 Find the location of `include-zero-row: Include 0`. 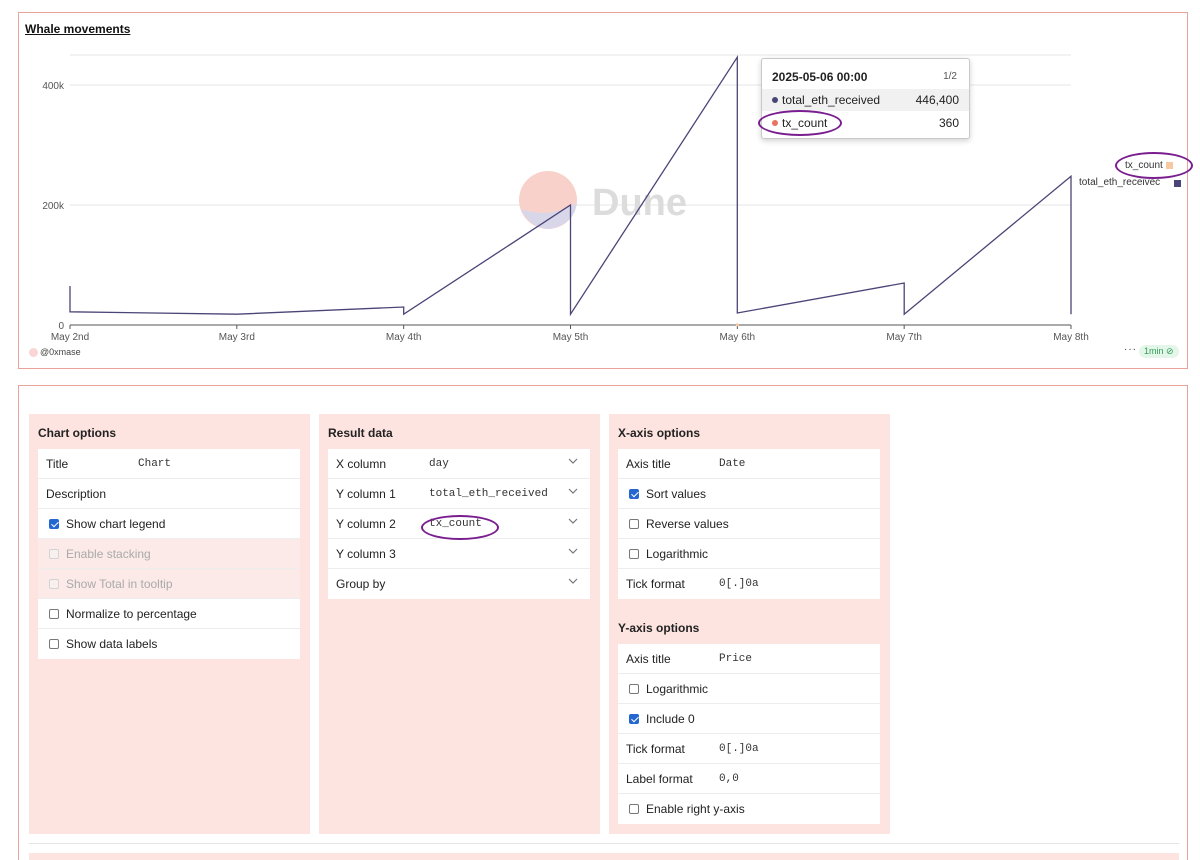

include-zero-row: Include 0 is located at coordinates (749, 719).